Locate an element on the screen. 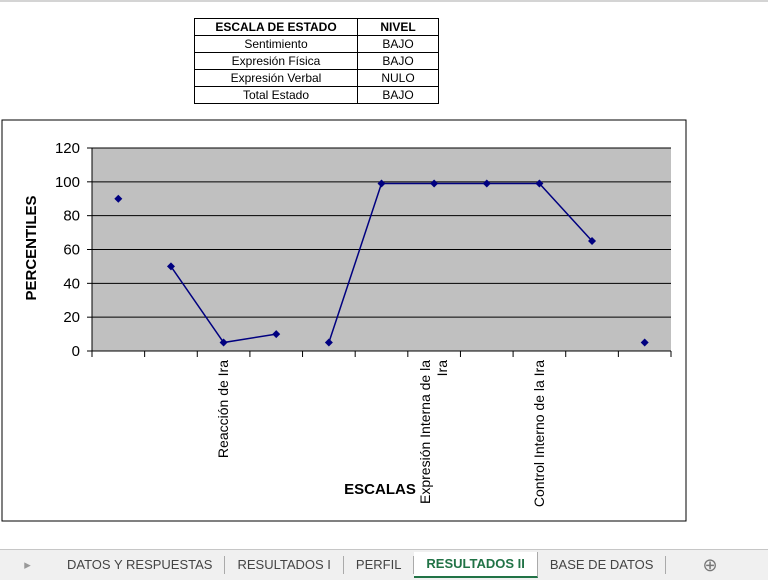  top-border is located at coordinates (384, 1).